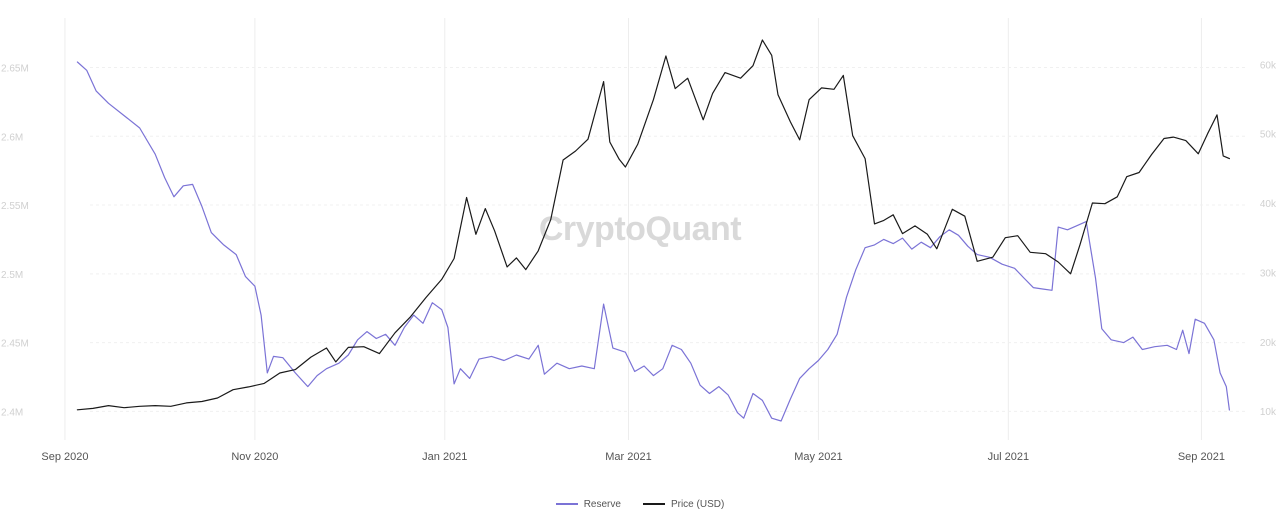 This screenshot has width=1280, height=516. Describe the element at coordinates (1268, 412) in the screenshot. I see `right-y-tick-label: 10k` at that location.